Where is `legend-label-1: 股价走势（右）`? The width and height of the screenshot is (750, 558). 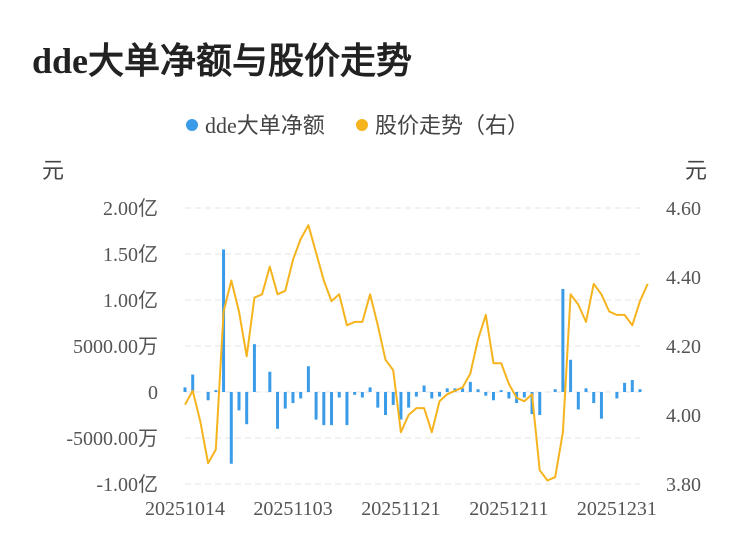 legend-label-1: 股价走势（右） is located at coordinates (452, 125).